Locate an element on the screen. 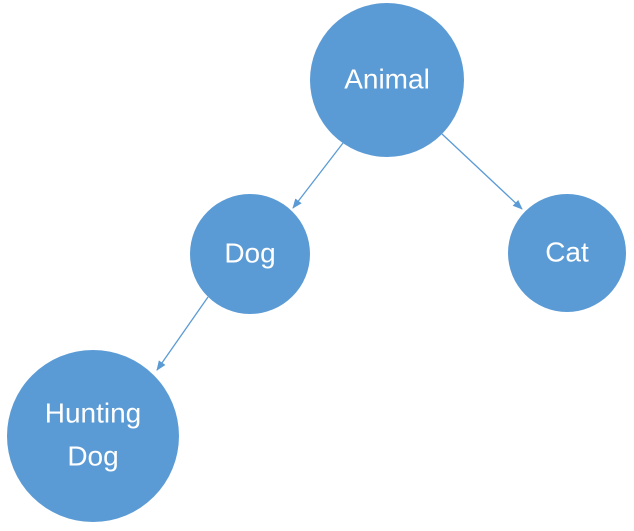 The image size is (634, 531). node-cat-circle is located at coordinates (567, 253).